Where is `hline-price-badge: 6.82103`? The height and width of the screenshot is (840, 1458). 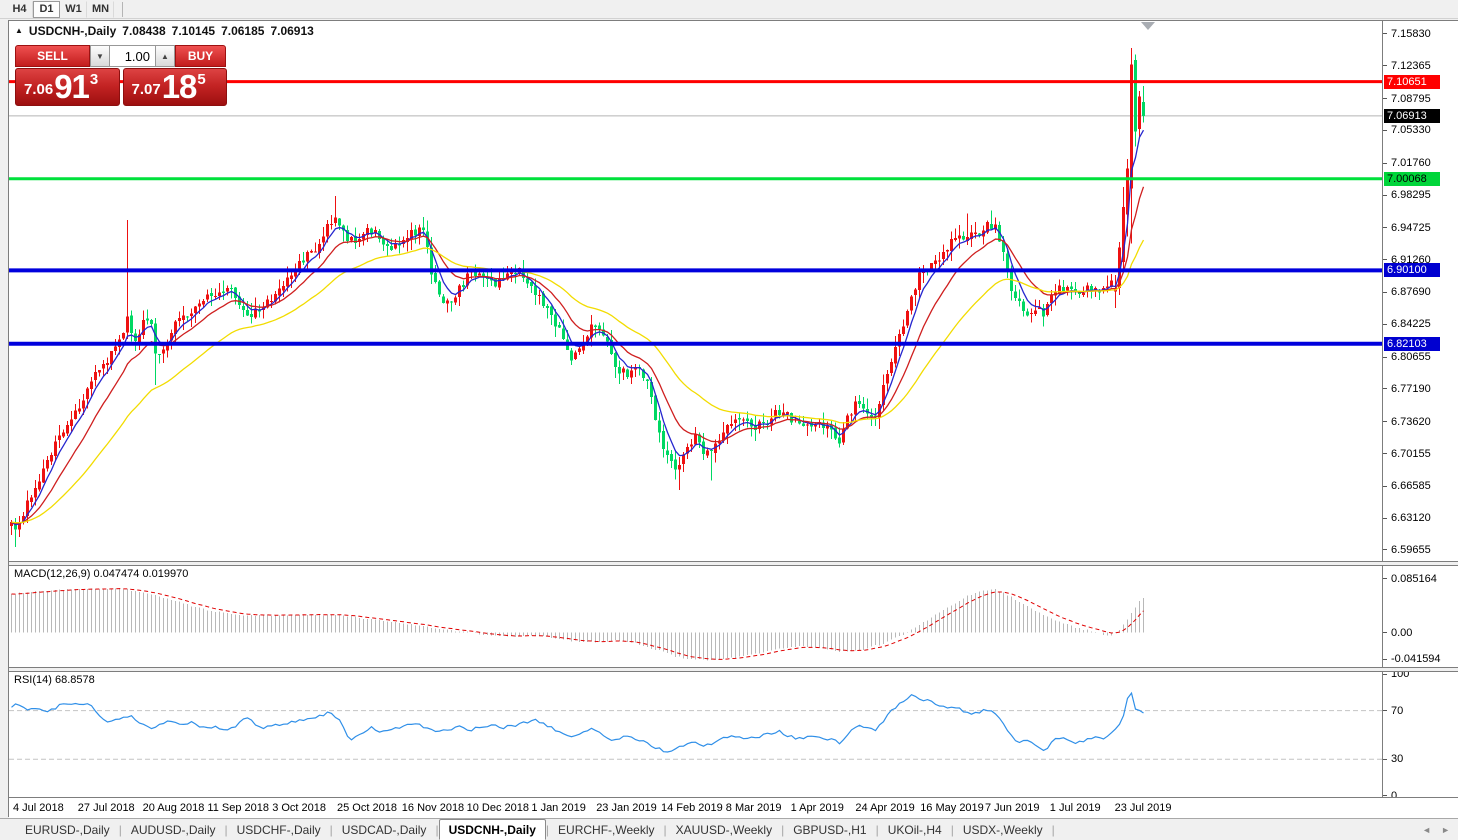
hline-price-badge: 6.82103 is located at coordinates (1412, 343).